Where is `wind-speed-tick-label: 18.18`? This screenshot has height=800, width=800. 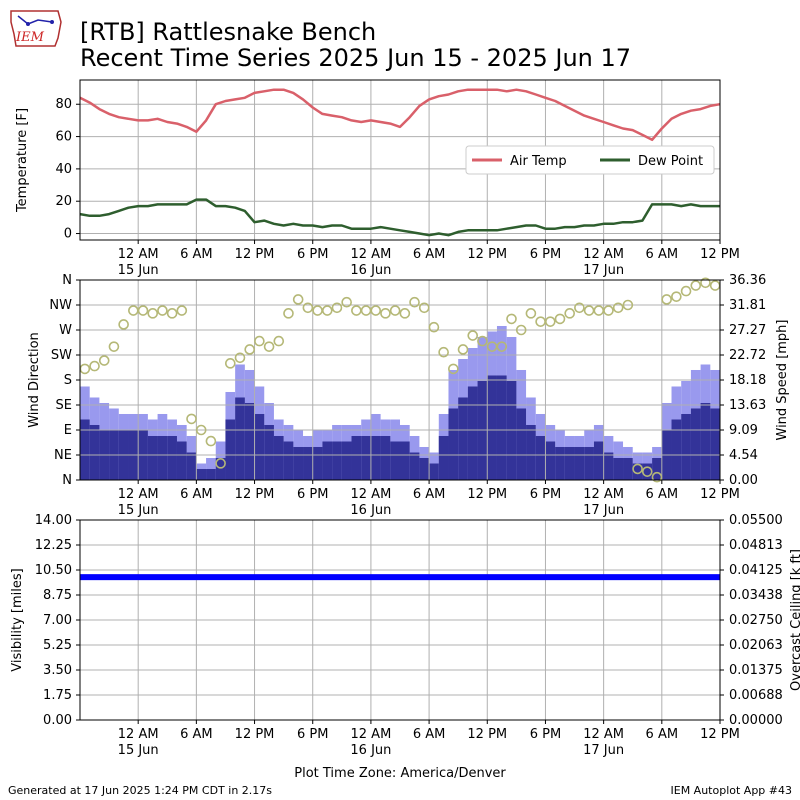 wind-speed-tick-label: 18.18 is located at coordinates (747, 380).